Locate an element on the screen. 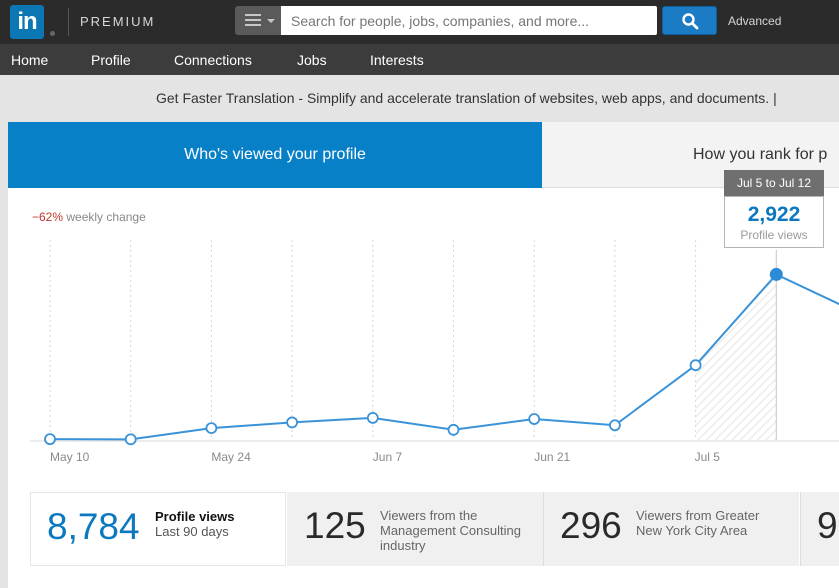 This screenshot has width=839, height=588. chevron-down-icon is located at coordinates (271, 21).